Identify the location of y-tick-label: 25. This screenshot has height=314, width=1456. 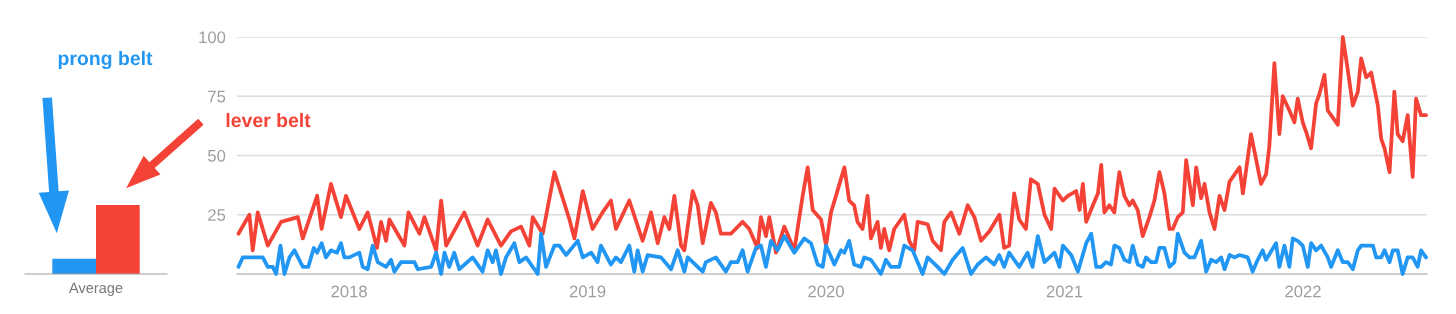
(217, 215).